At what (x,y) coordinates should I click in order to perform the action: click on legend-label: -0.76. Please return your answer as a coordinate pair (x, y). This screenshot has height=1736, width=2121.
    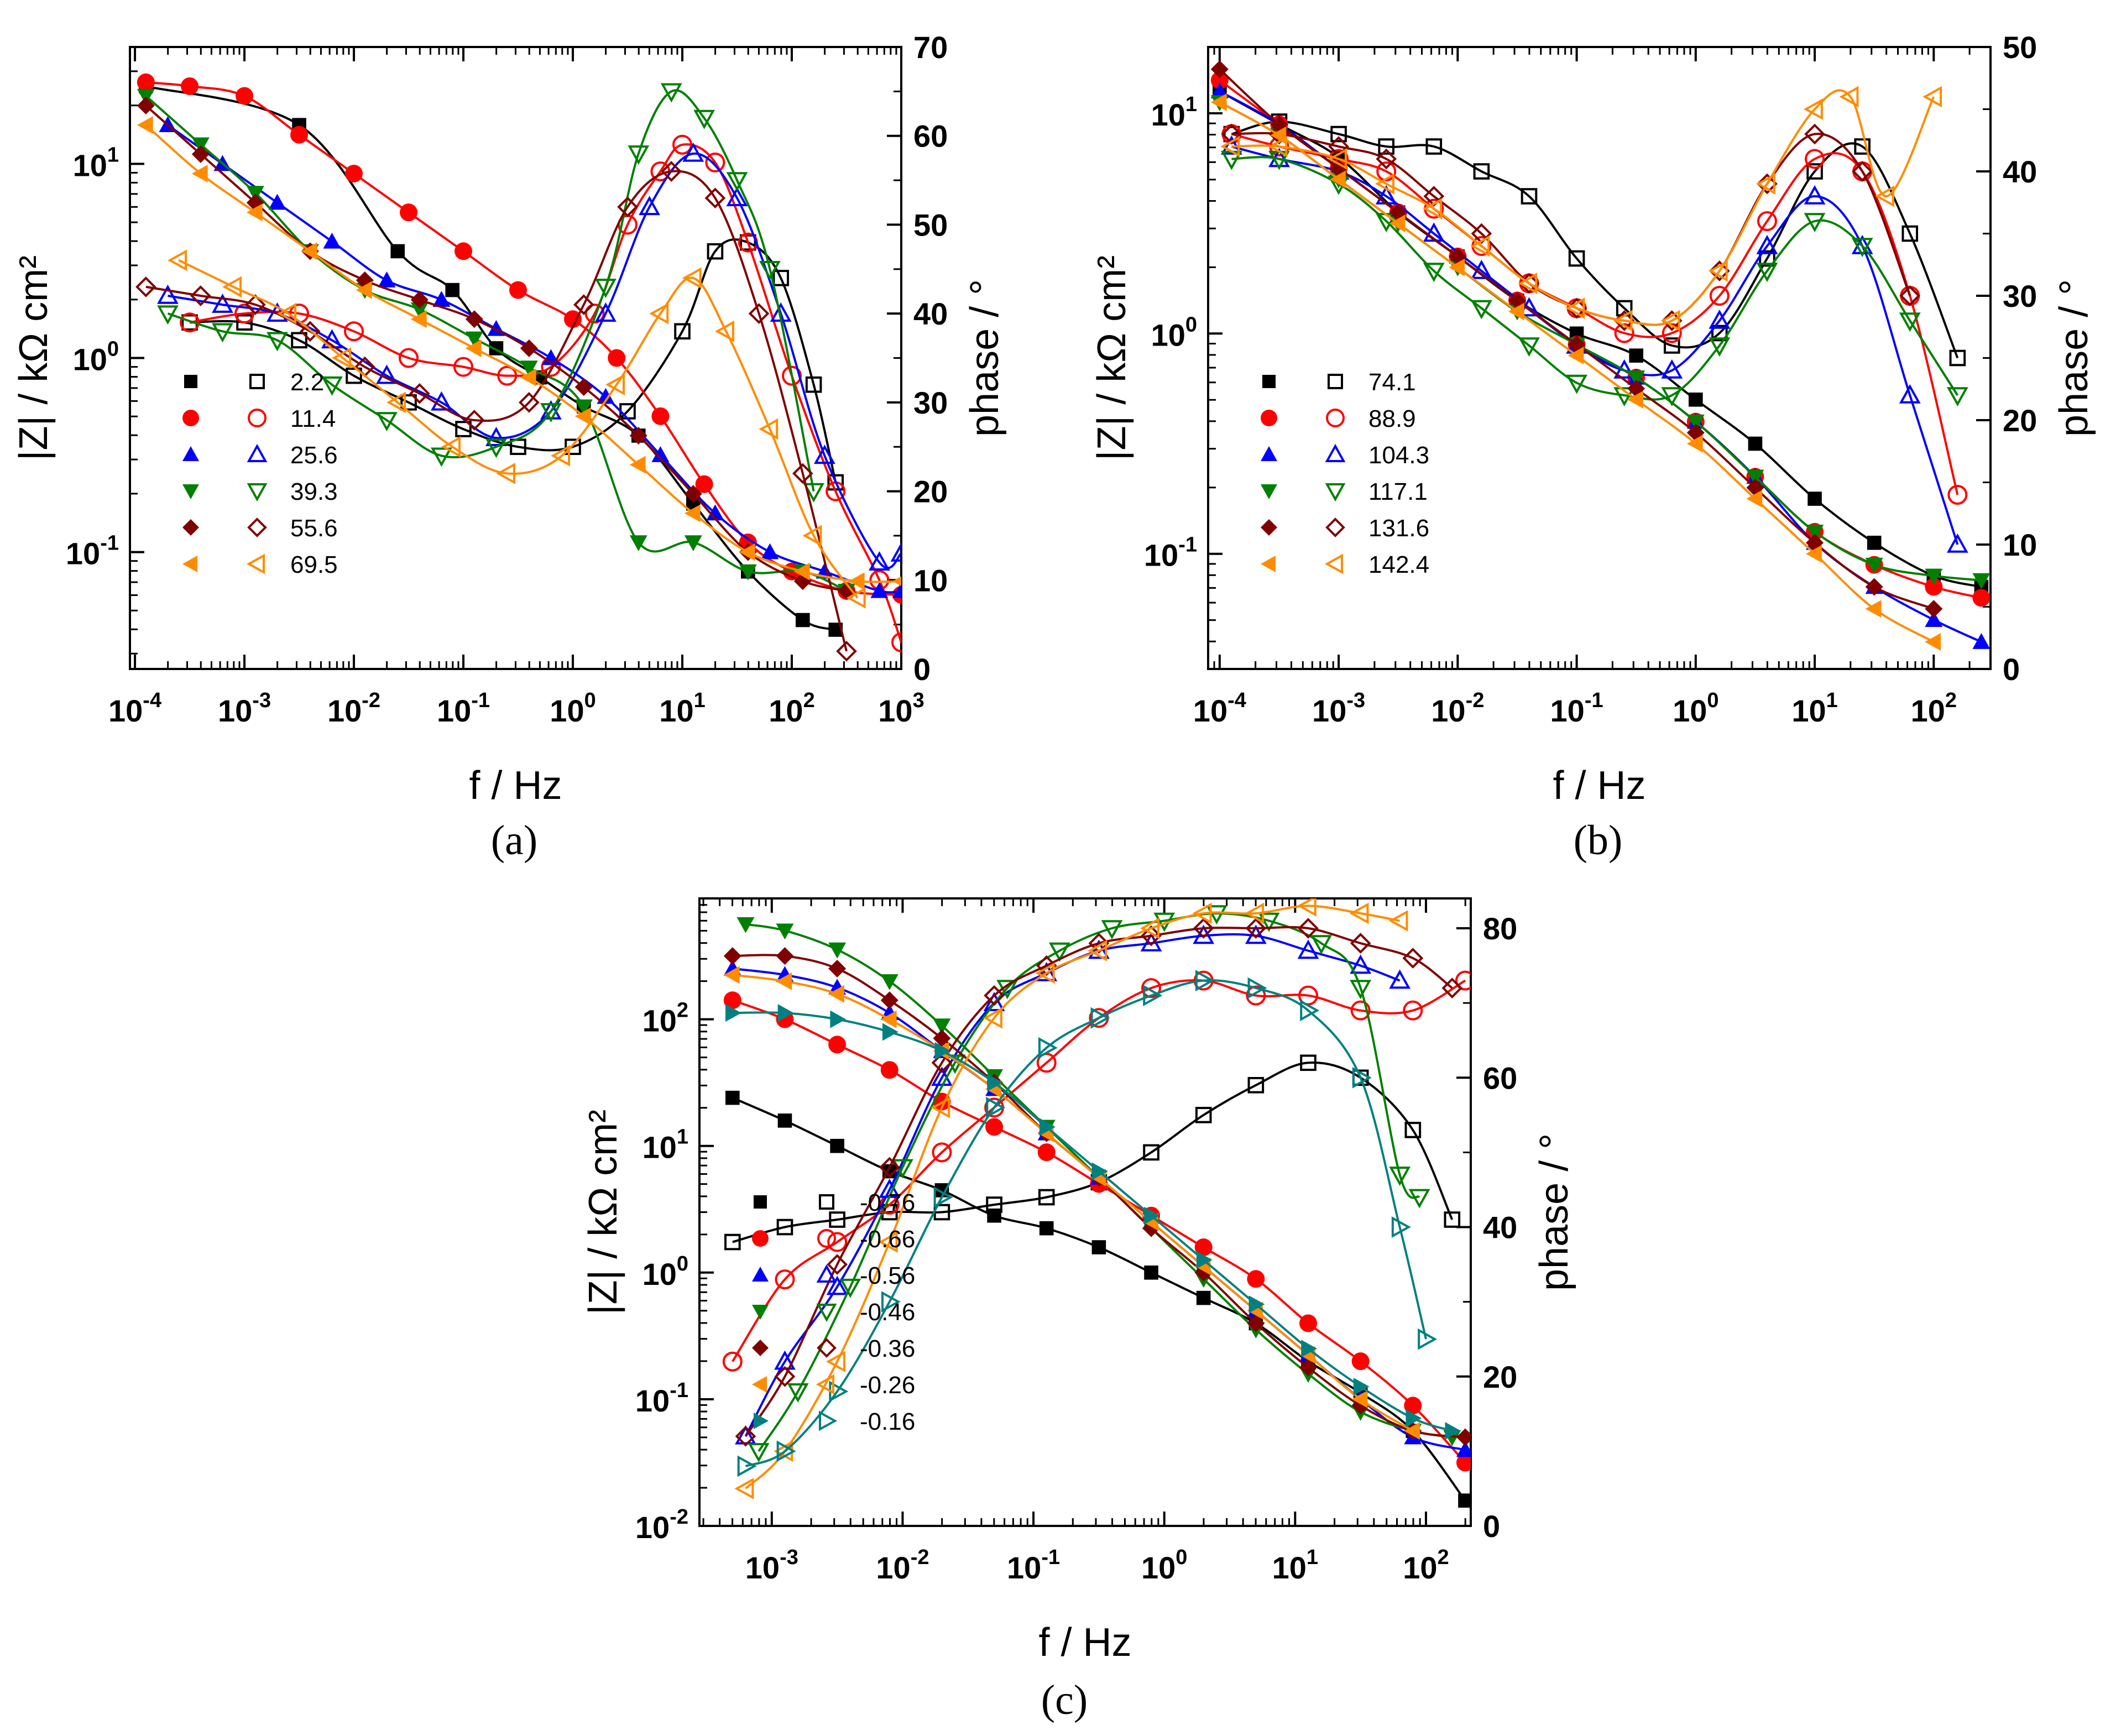
    Looking at the image, I should click on (887, 1202).